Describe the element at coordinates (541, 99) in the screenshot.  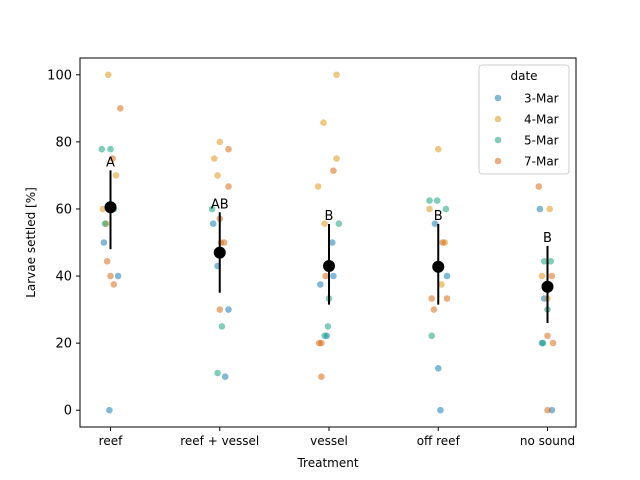
I see `legend-label: 3-Mar` at that location.